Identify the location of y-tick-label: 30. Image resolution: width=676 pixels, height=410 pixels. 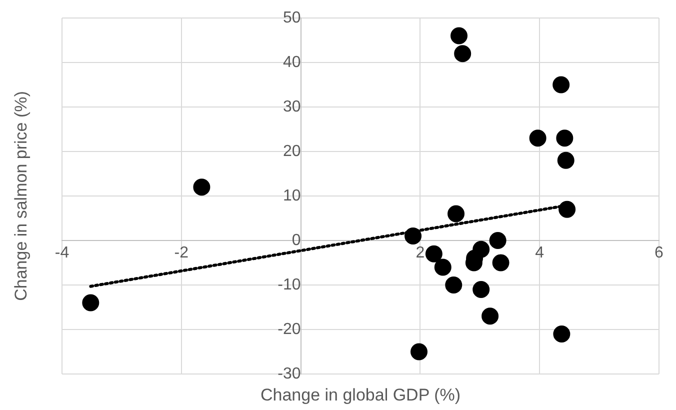
(292, 107).